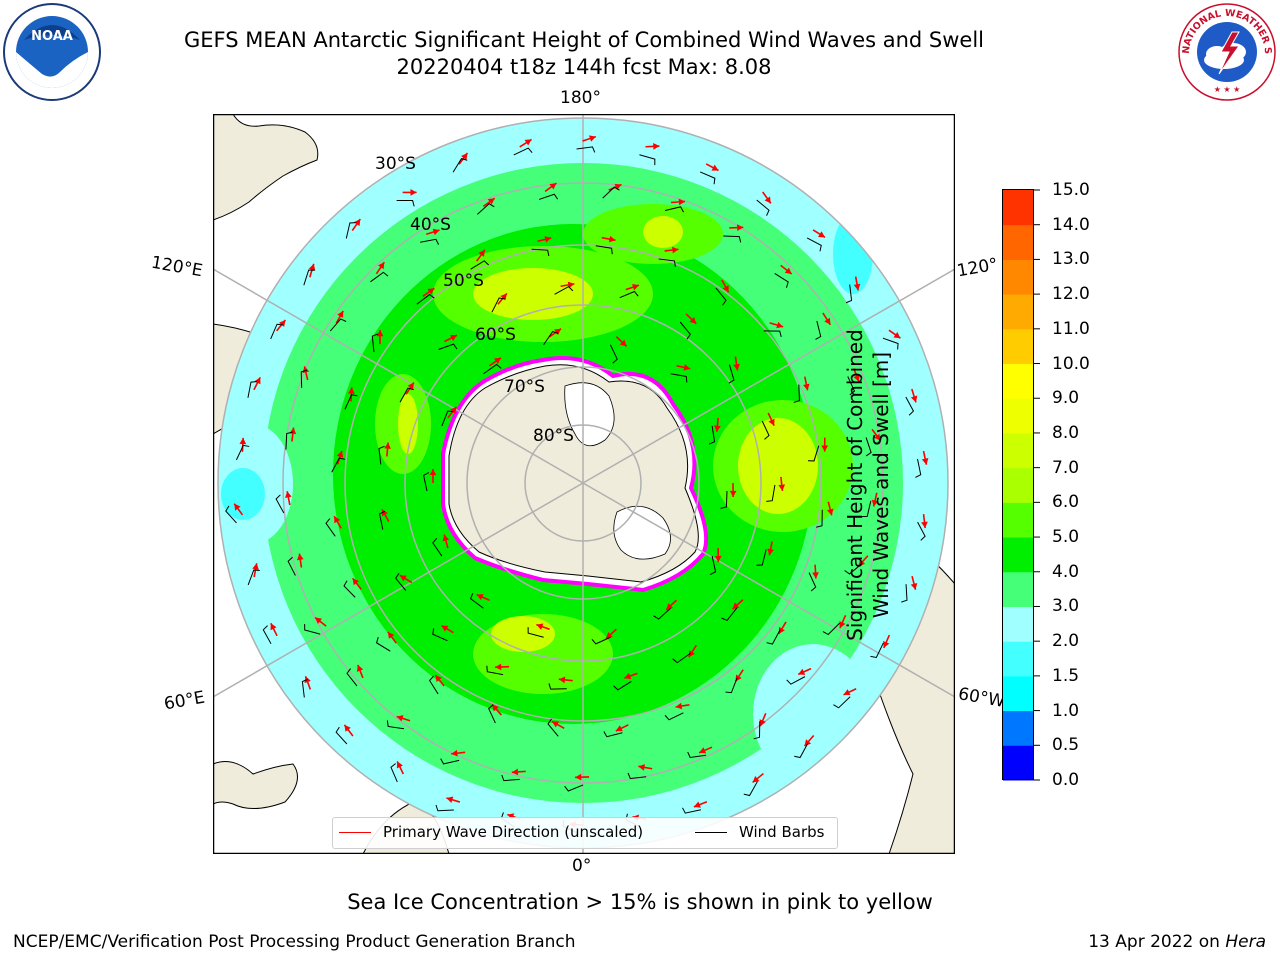 This screenshot has width=1280, height=960. I want to click on footer-date-text: 13 Apr 2022 on, so click(1157, 942).